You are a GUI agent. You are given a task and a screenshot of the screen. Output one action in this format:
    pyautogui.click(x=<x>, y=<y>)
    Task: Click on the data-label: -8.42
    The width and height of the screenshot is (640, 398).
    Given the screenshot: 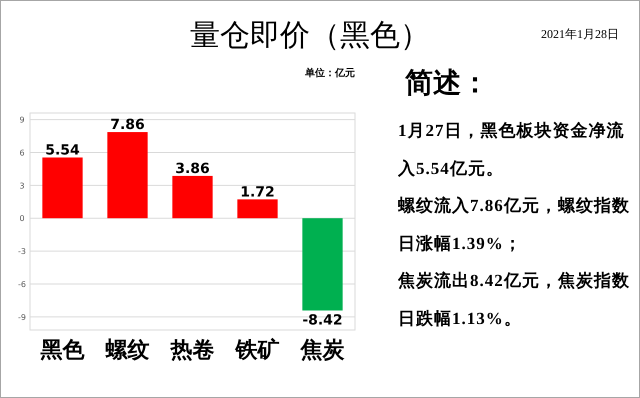 What is the action you would take?
    pyautogui.click(x=322, y=320)
    